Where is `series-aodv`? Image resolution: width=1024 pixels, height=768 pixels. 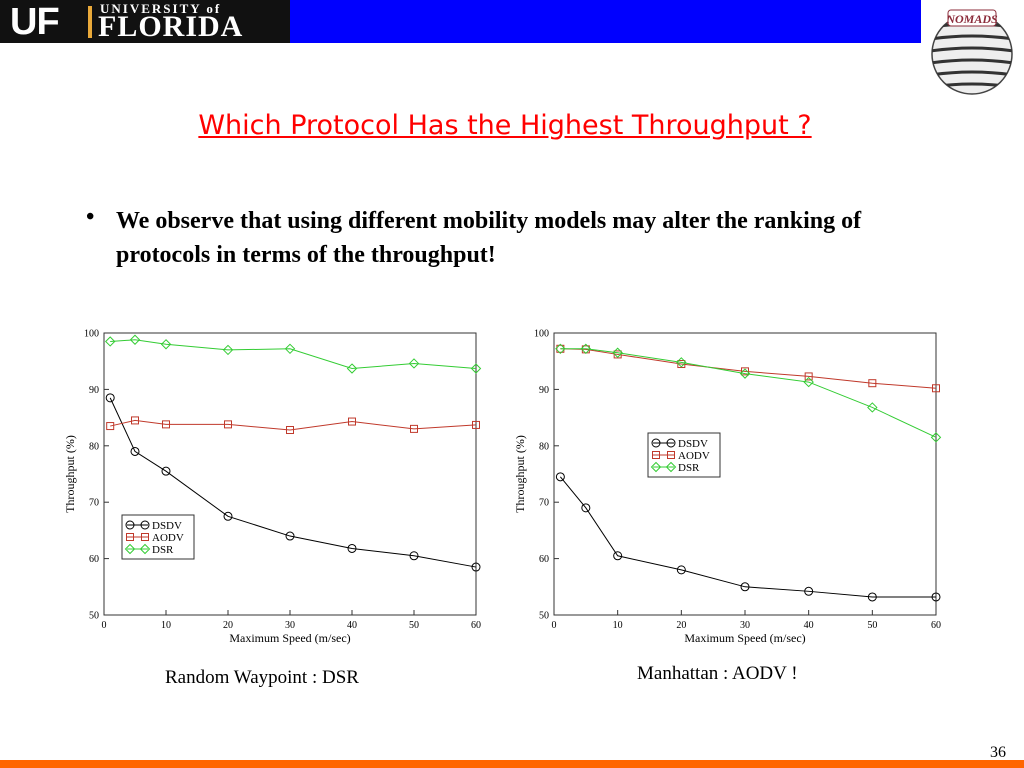 series-aodv is located at coordinates (293, 425).